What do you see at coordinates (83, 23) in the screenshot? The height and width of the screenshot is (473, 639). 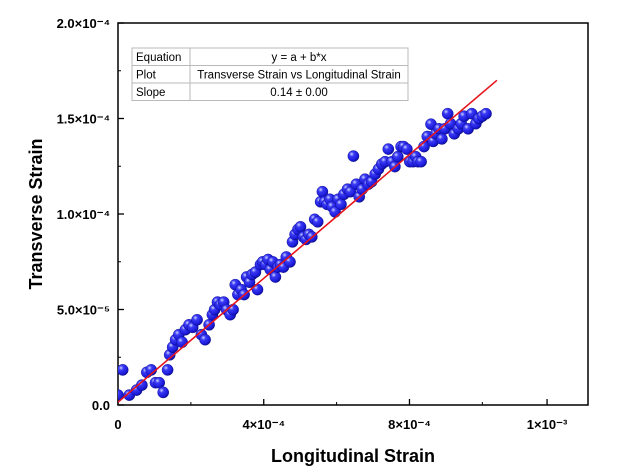 I see `y-tick-label: 2.0×10⁻⁴` at bounding box center [83, 23].